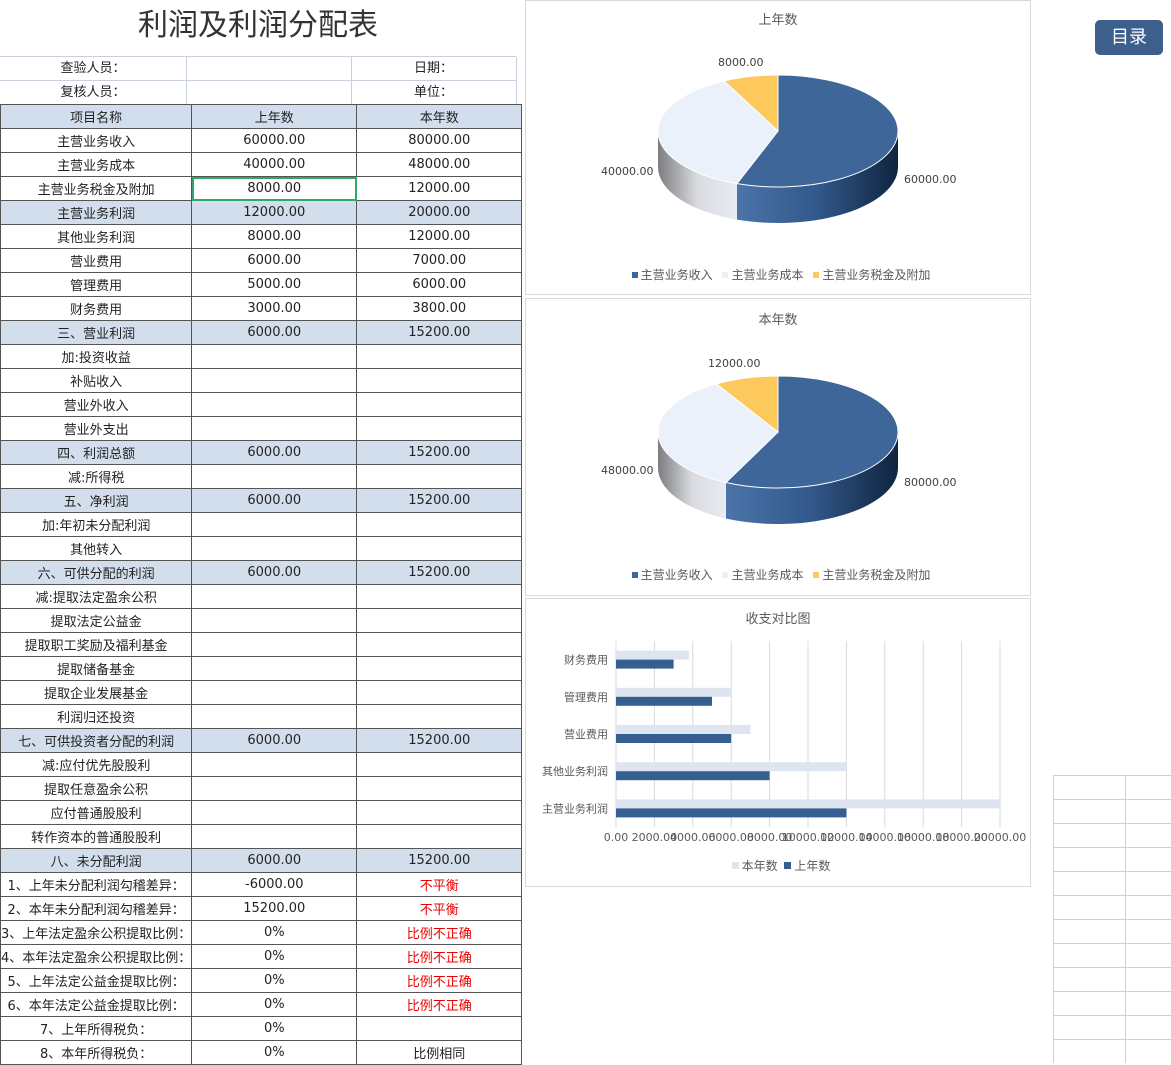  What do you see at coordinates (96, 932) in the screenshot?
I see `cell-item-name: 3、上年法定盈余公积提取比例：` at bounding box center [96, 932].